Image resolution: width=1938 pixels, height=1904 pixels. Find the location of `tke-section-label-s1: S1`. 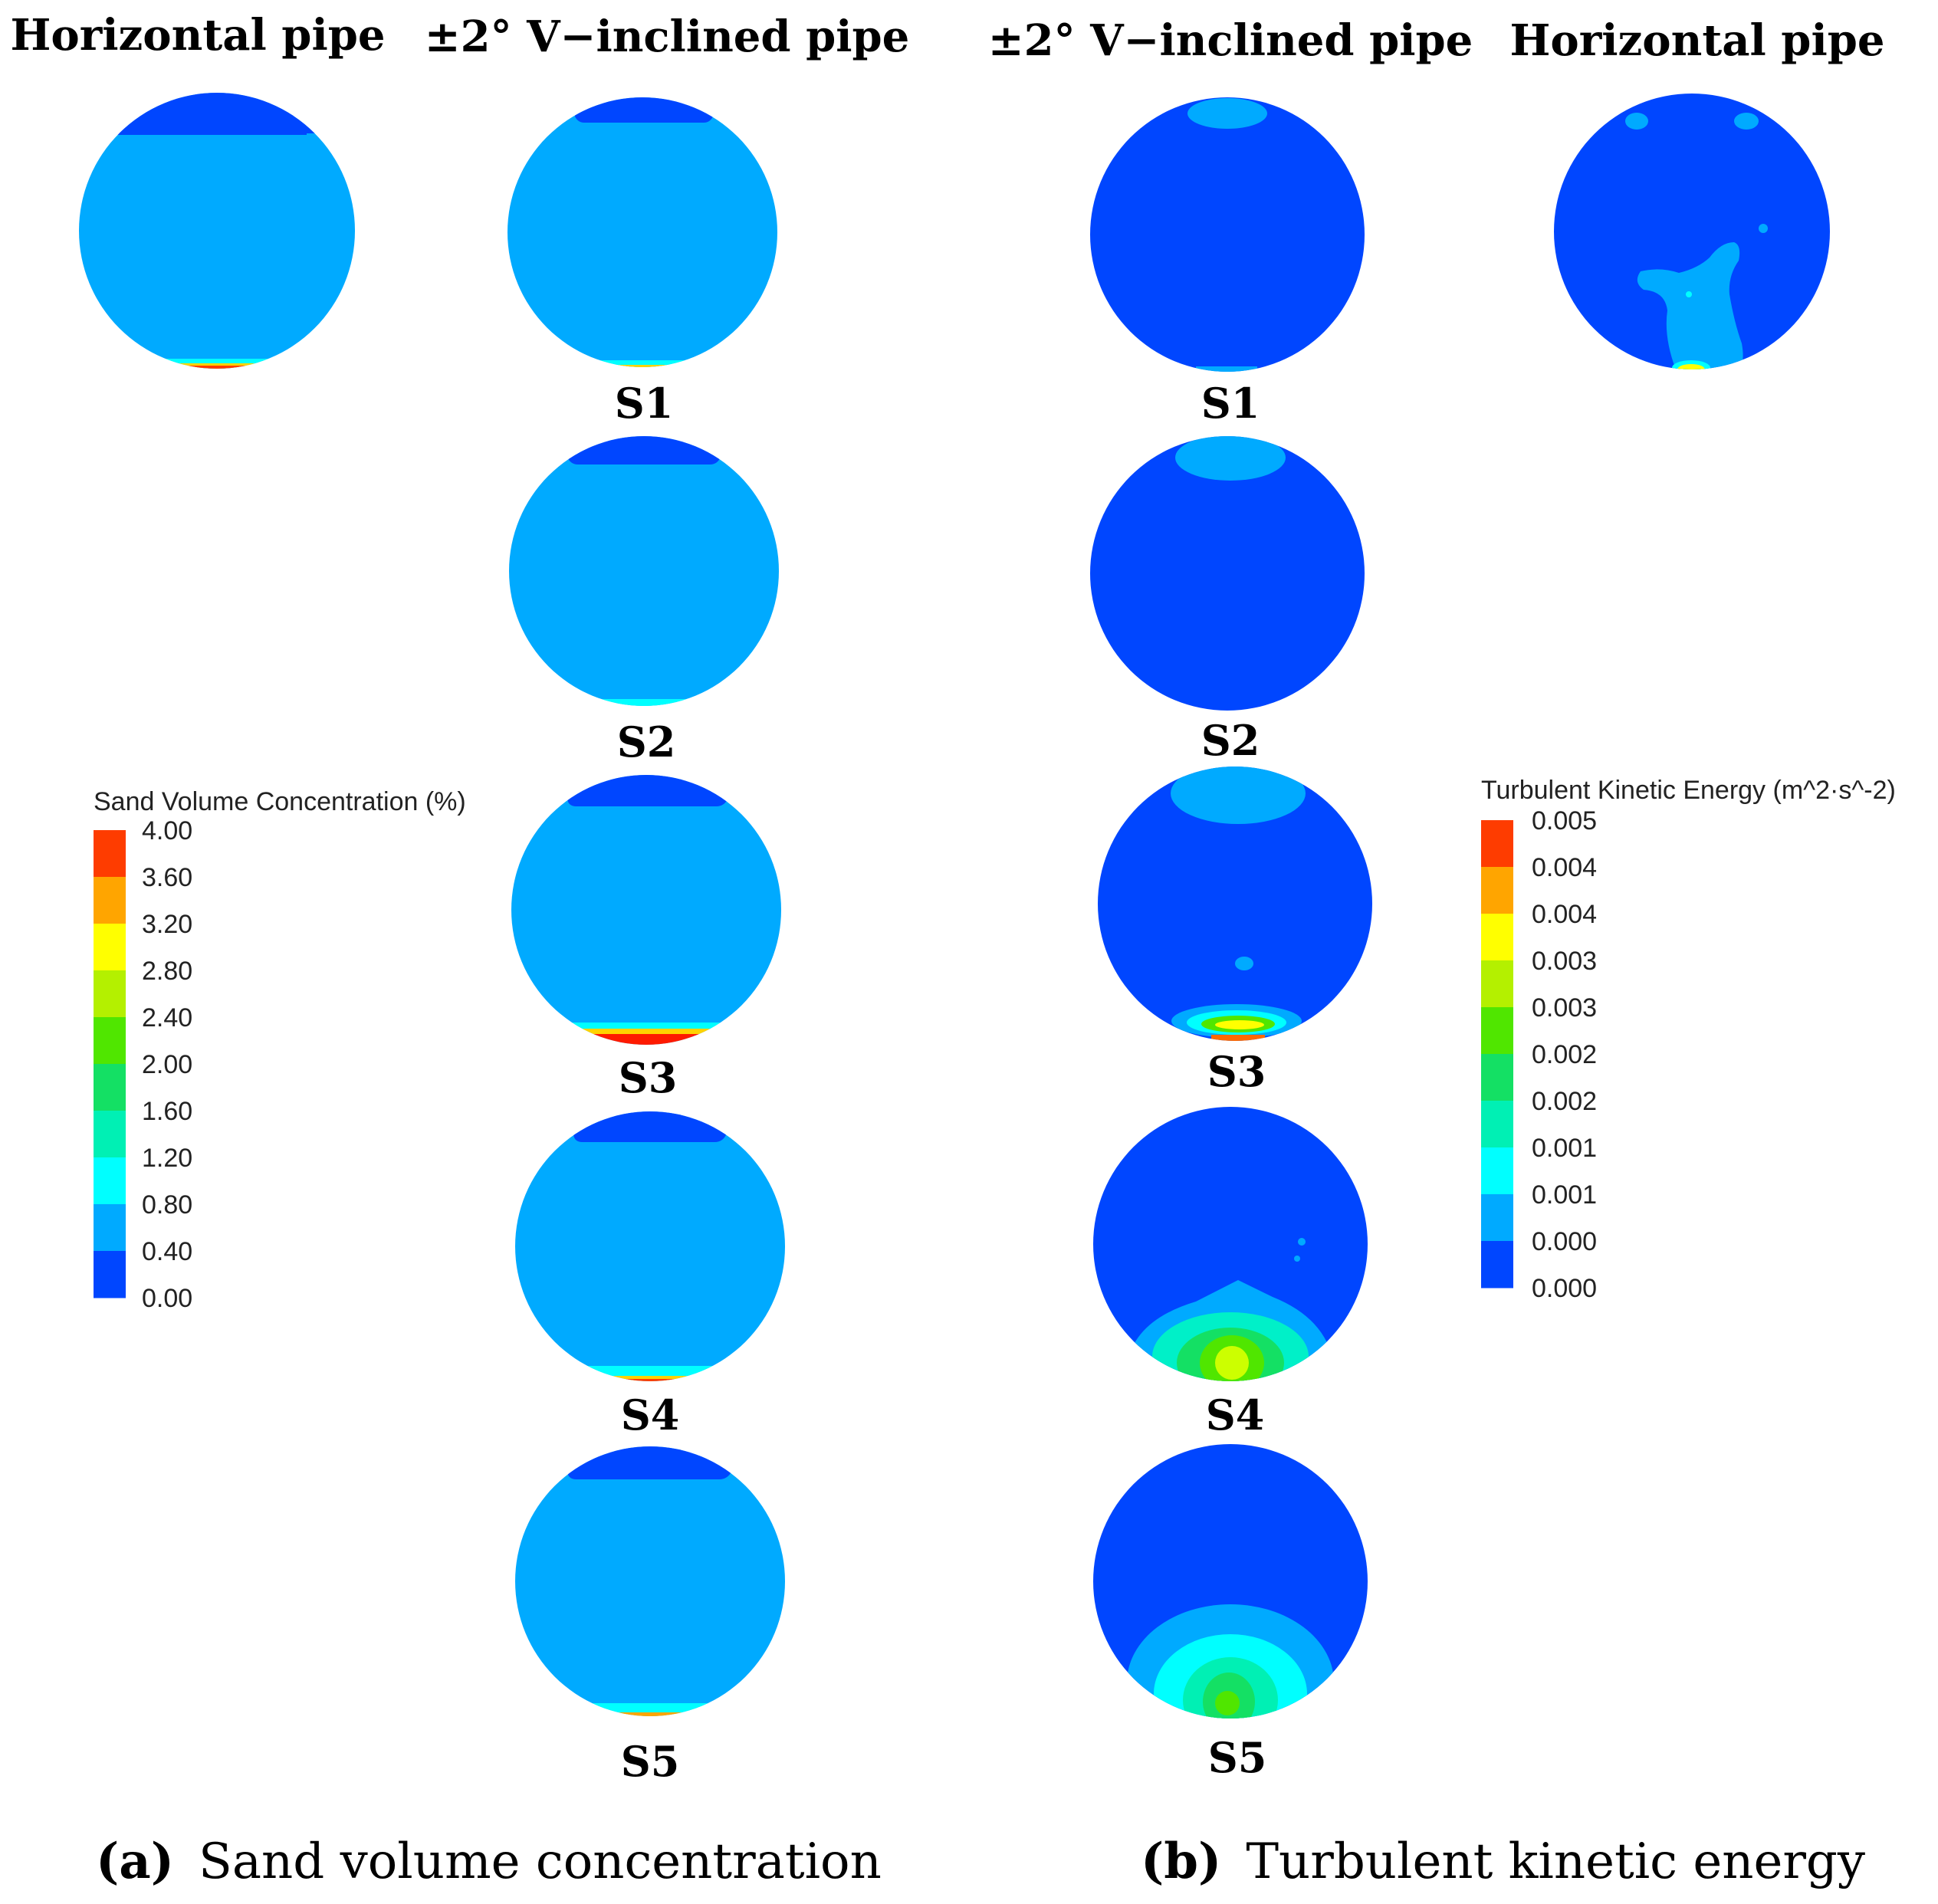

tke-section-label-s1: S1 is located at coordinates (1231, 403).